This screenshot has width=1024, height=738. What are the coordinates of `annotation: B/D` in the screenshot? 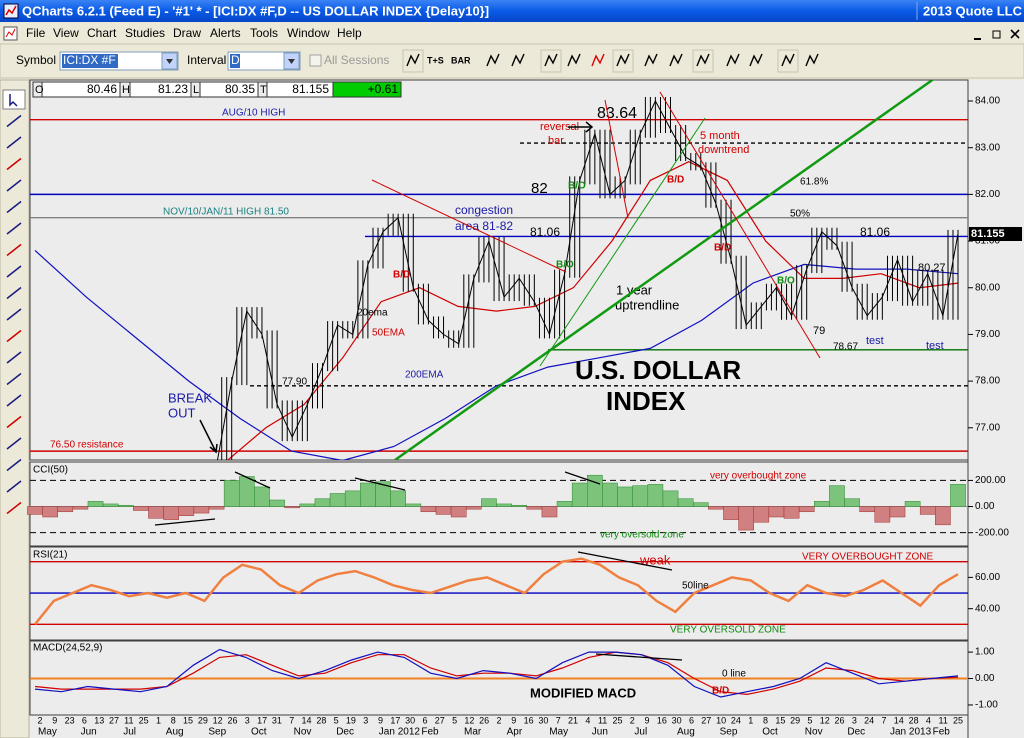 It's located at (401, 275).